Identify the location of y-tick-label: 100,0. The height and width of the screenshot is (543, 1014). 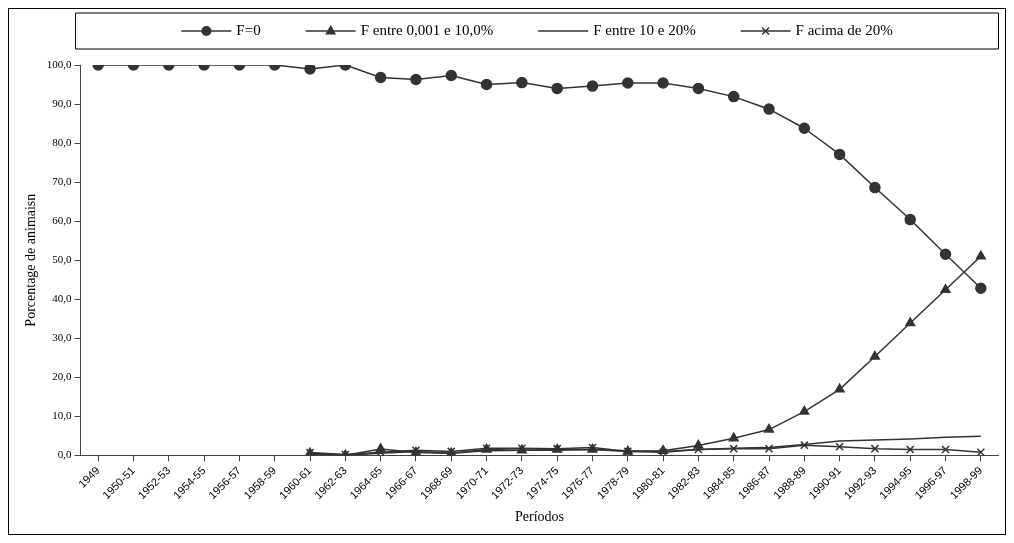
(59, 63).